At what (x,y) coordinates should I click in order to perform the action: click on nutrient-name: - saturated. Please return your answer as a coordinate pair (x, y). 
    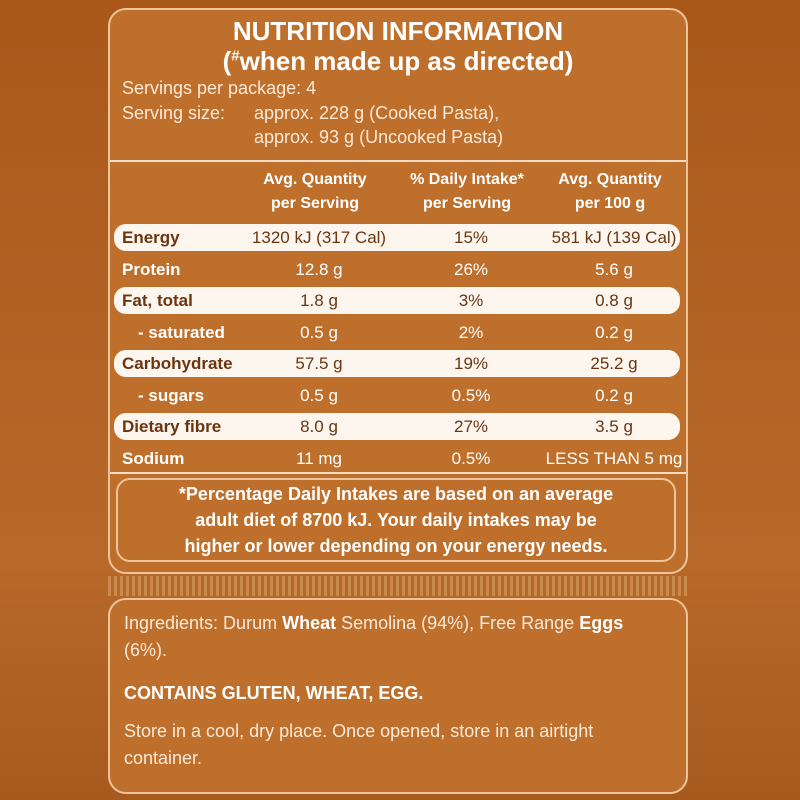
    Looking at the image, I should click on (181, 332).